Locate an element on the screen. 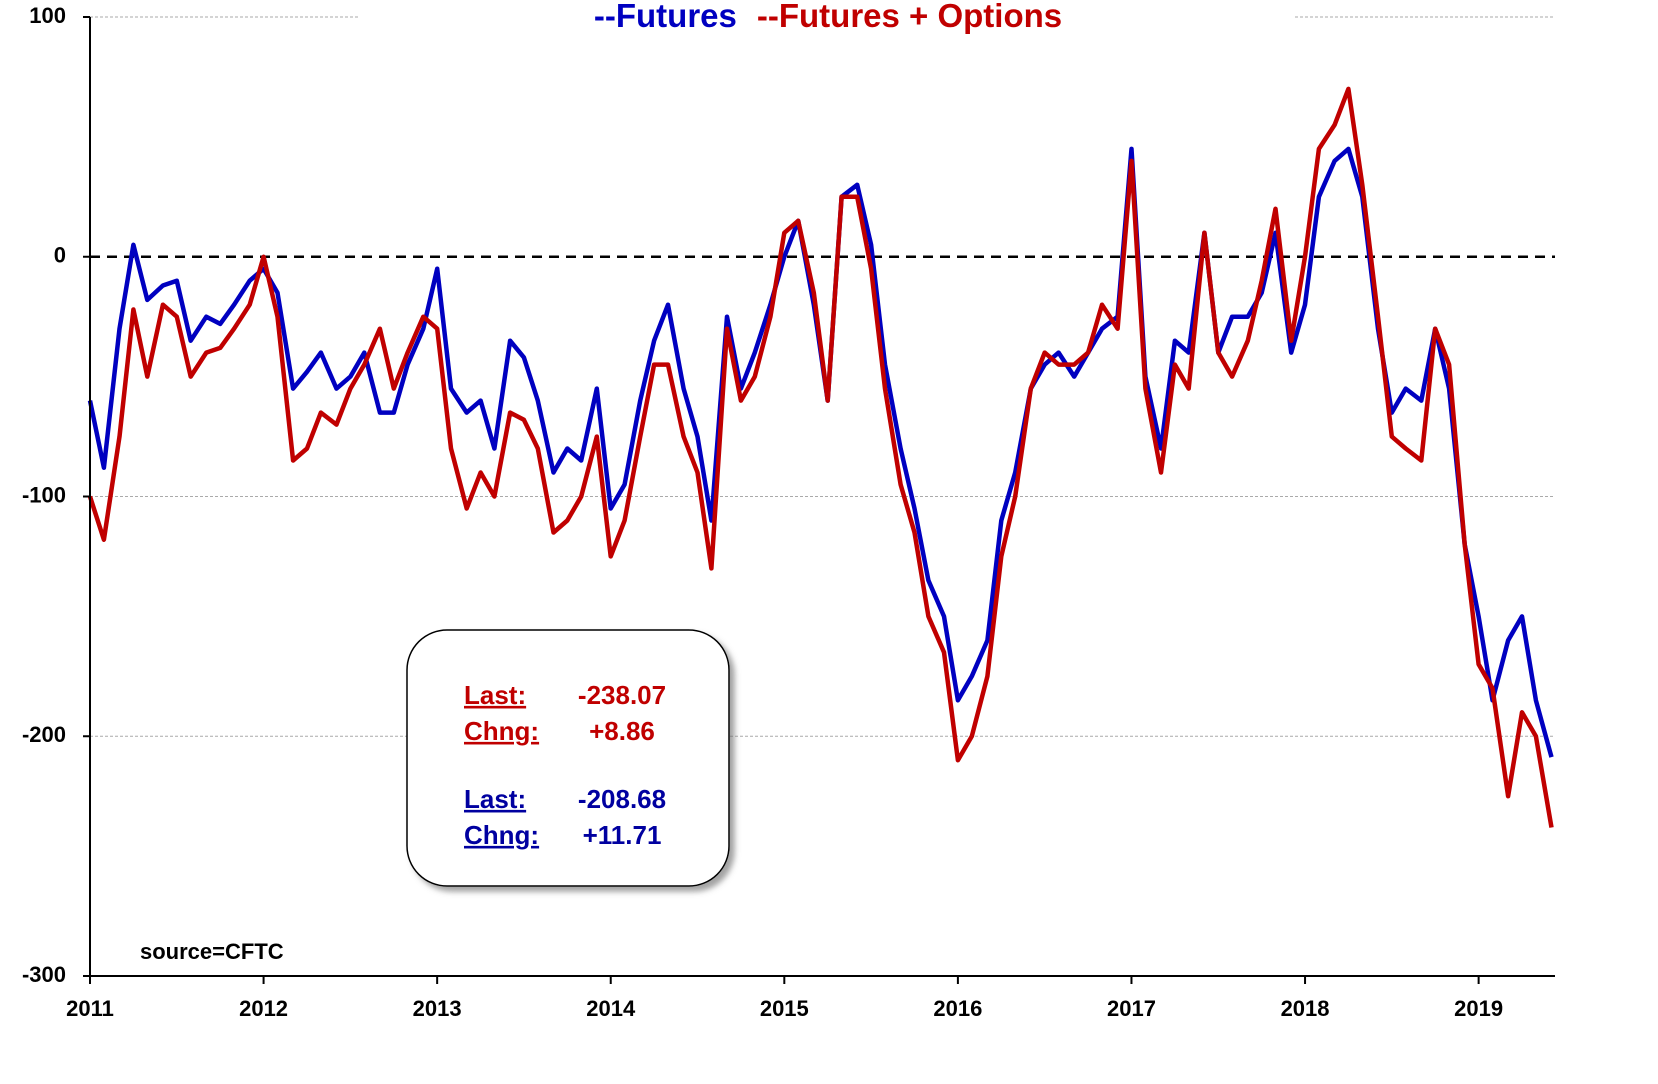 This screenshot has height=1084, width=1658. x-tick-label: 2012 is located at coordinates (263, 1008).